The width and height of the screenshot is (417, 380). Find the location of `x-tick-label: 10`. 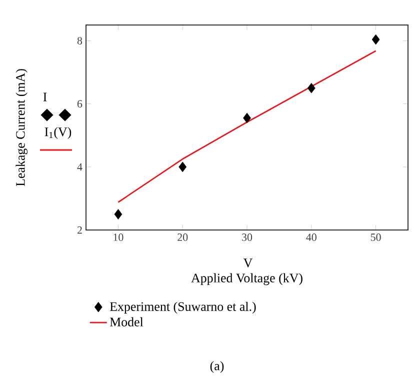

x-tick-label: 10 is located at coordinates (119, 237).